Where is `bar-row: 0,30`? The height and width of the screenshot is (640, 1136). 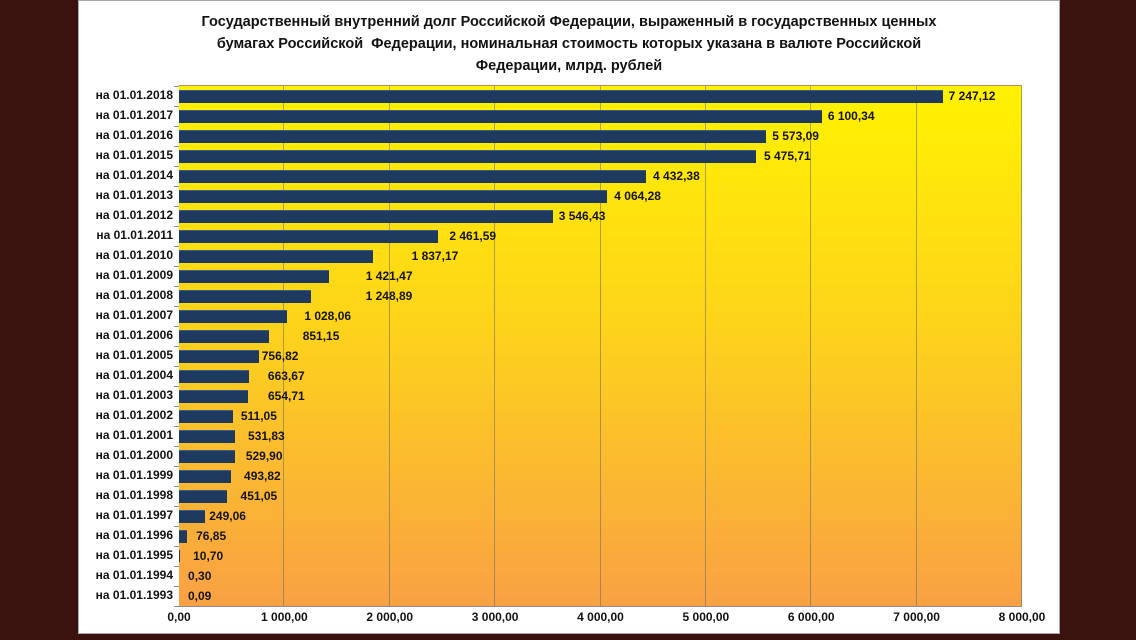 bar-row: 0,30 is located at coordinates (600, 576).